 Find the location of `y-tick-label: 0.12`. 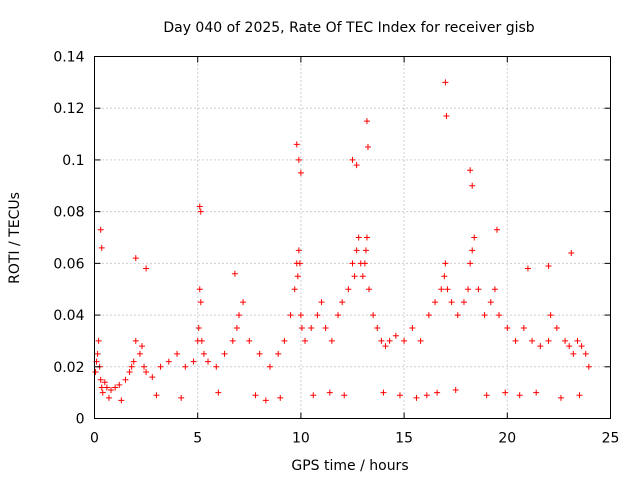

y-tick-label: 0.12 is located at coordinates (68, 109).